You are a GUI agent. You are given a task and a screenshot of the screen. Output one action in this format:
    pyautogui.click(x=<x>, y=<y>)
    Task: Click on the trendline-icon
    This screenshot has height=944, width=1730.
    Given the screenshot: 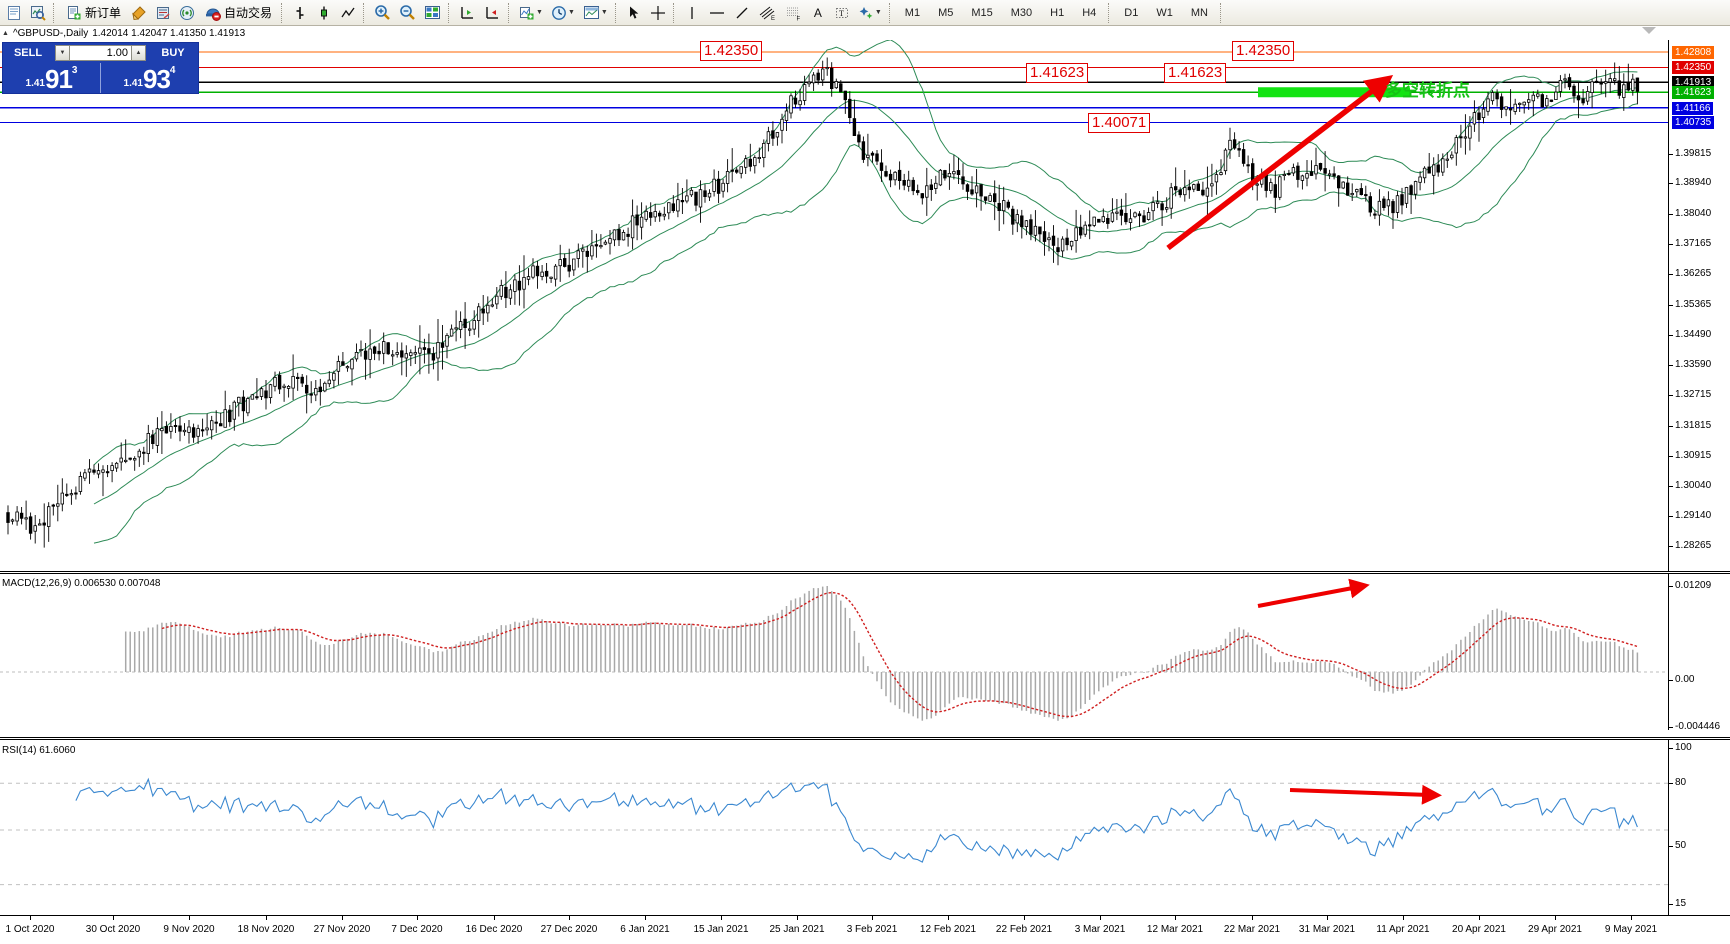 What is the action you would take?
    pyautogui.click(x=742, y=13)
    